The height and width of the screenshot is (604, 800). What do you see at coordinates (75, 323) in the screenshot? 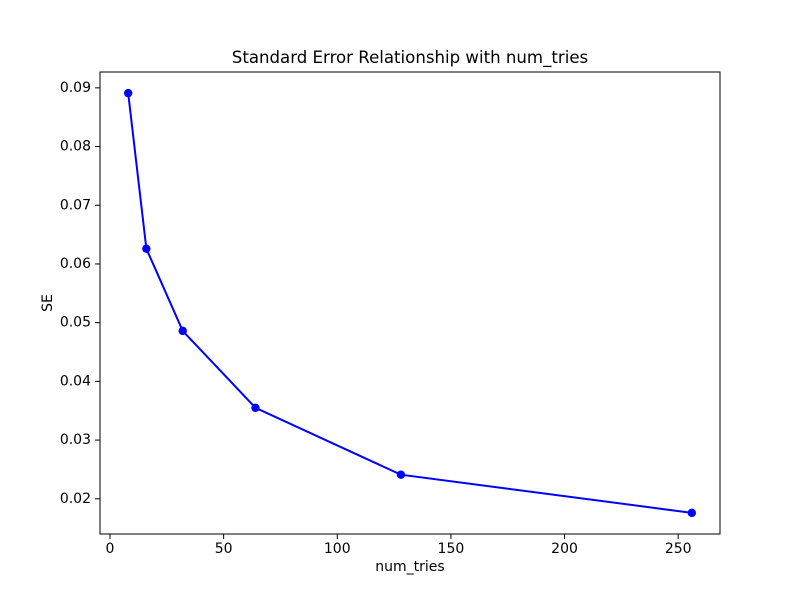
I see `y-tick-label: 0.05` at bounding box center [75, 323].